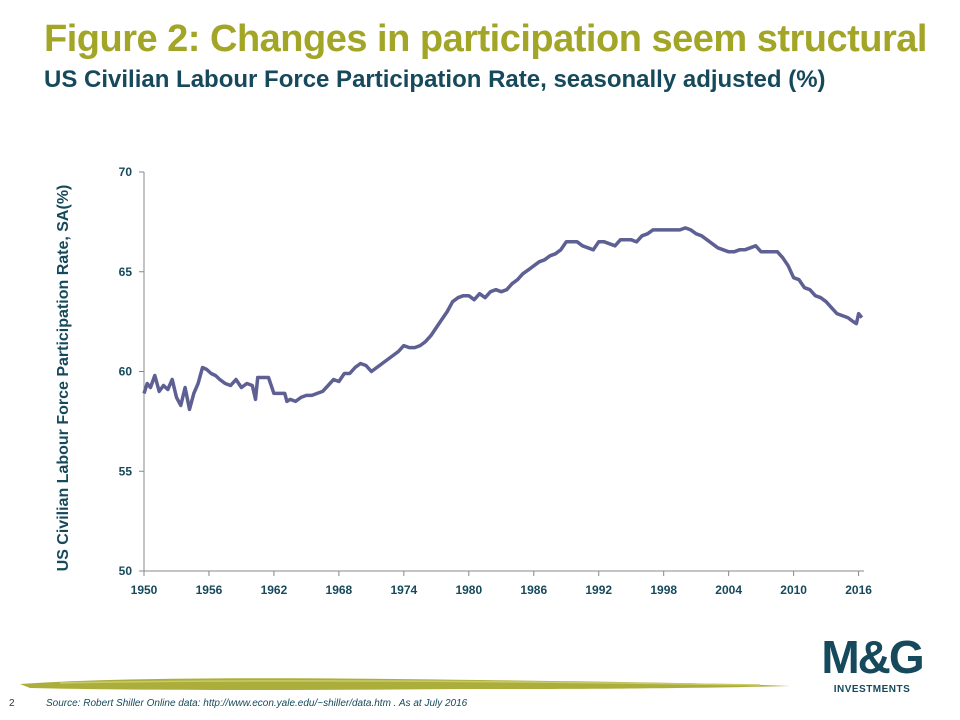 The image size is (960, 720). Describe the element at coordinates (403, 590) in the screenshot. I see `x-tick-label: 1974` at that location.